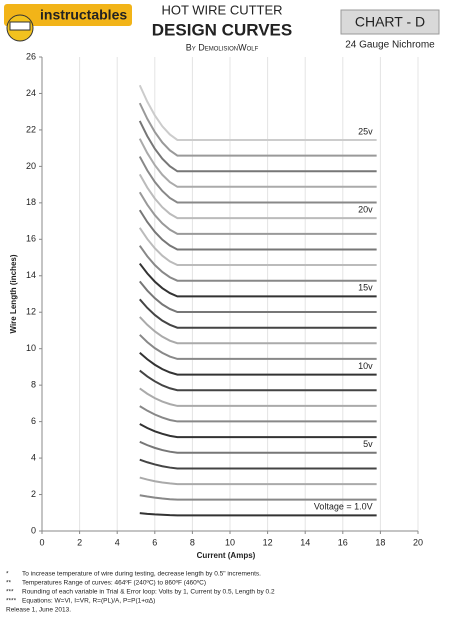  What do you see at coordinates (365, 366) in the screenshot?
I see `curve-label: 10v` at bounding box center [365, 366].